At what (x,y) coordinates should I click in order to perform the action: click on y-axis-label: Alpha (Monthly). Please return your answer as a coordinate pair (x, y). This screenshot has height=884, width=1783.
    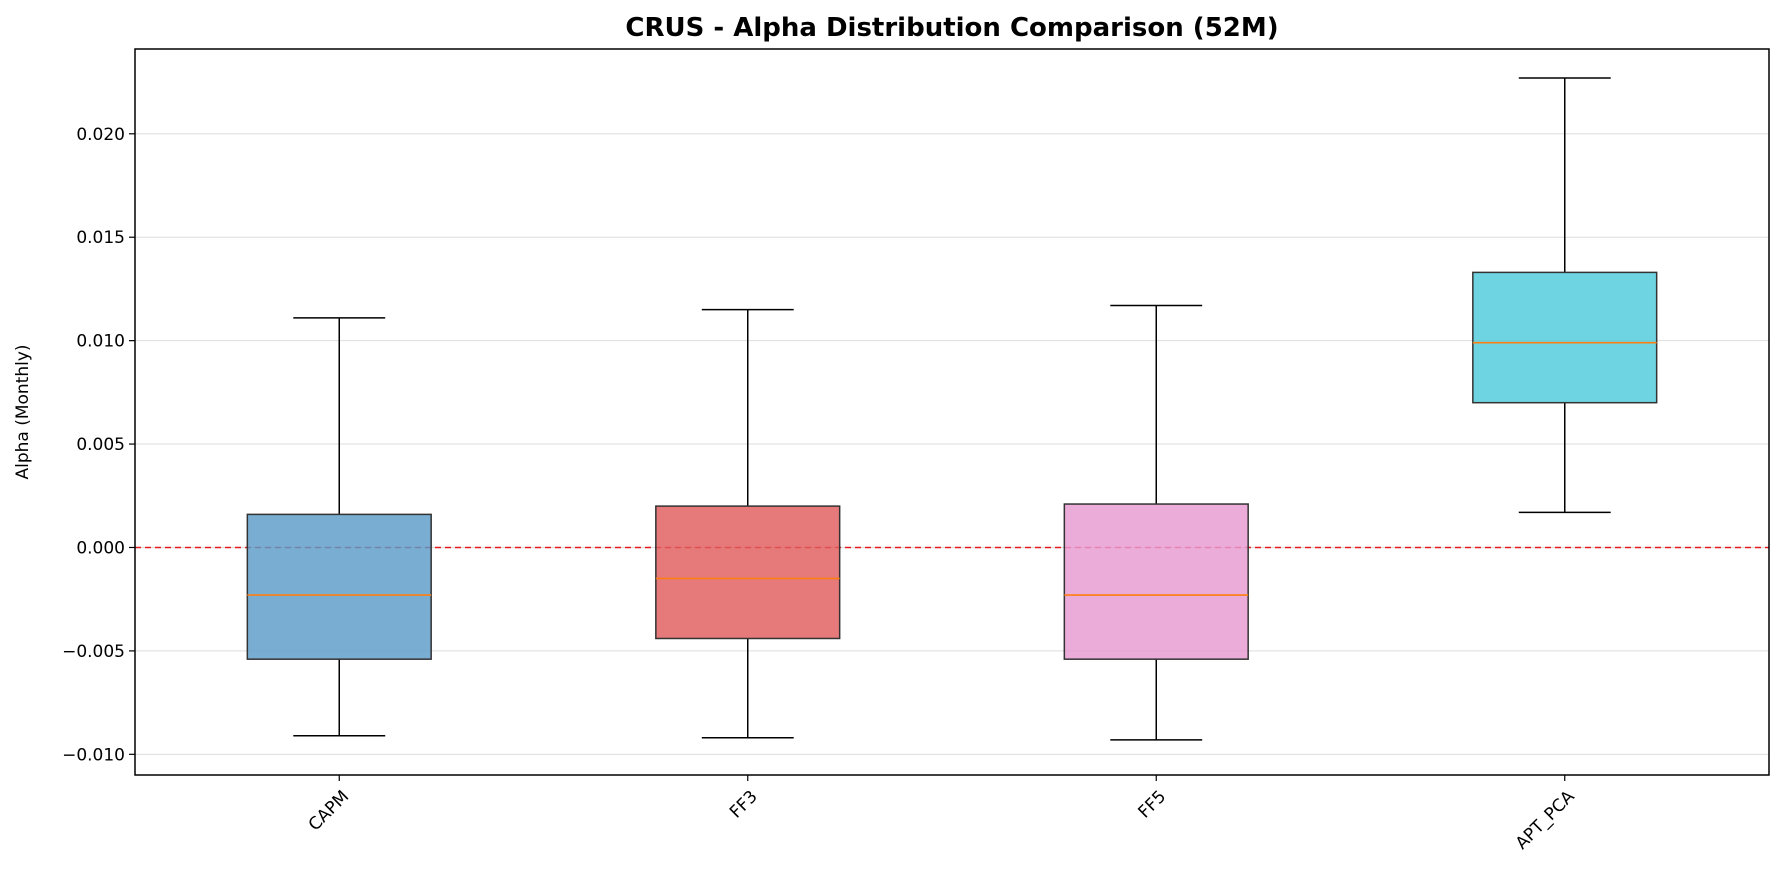
    Looking at the image, I should click on (23, 411).